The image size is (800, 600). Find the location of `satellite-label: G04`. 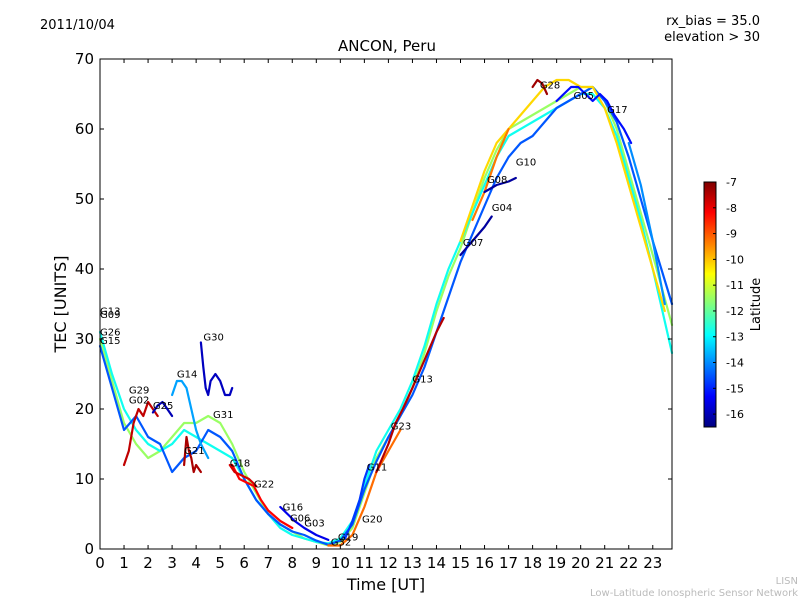

satellite-label: G04 is located at coordinates (502, 208).